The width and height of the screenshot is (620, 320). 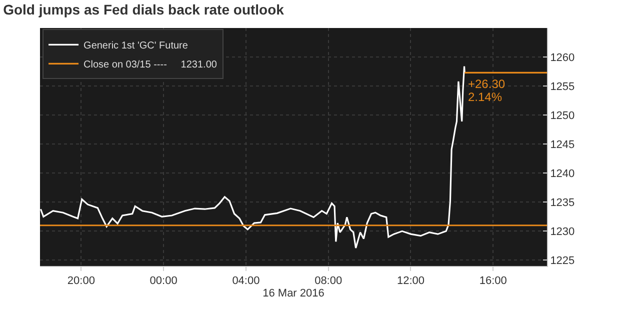 What do you see at coordinates (493, 281) in the screenshot?
I see `x-tick-label: 16:00` at bounding box center [493, 281].